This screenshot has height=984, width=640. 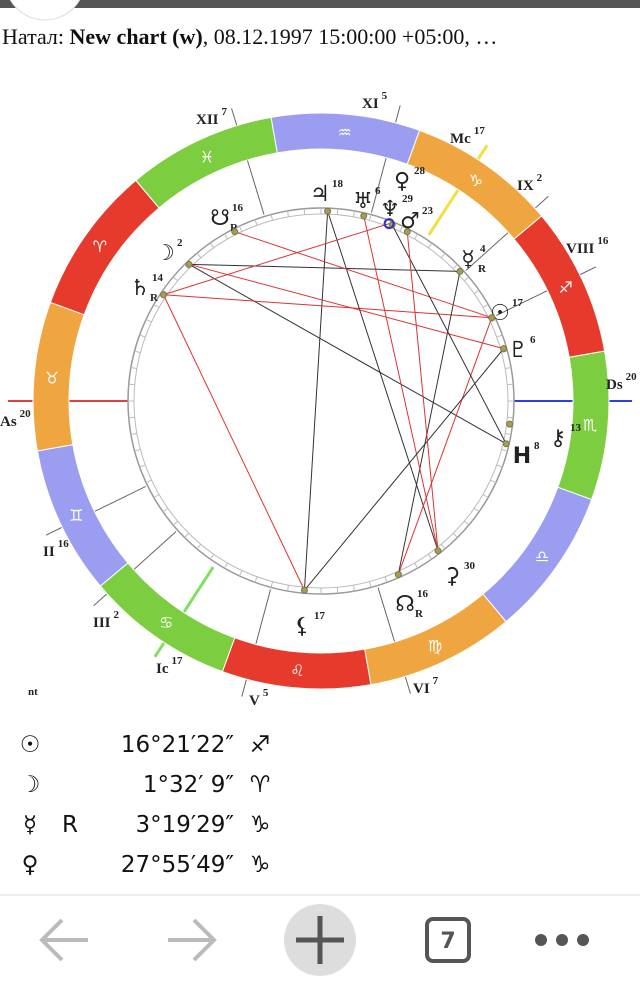 I want to click on top-button, so click(x=45, y=10).